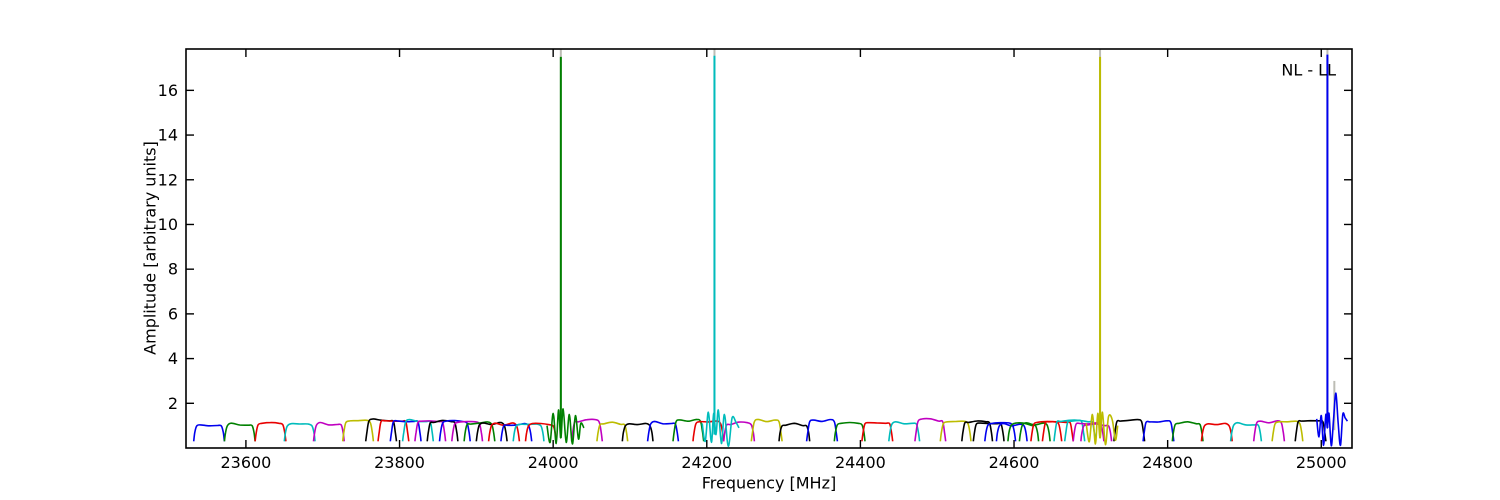  What do you see at coordinates (769, 483) in the screenshot?
I see `x-axis-label: Frequency [MHz]` at bounding box center [769, 483].